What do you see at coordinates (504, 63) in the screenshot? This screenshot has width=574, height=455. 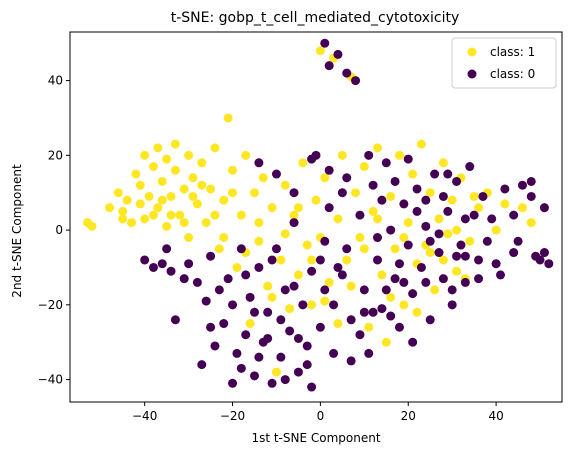 I see `legend-box` at bounding box center [504, 63].